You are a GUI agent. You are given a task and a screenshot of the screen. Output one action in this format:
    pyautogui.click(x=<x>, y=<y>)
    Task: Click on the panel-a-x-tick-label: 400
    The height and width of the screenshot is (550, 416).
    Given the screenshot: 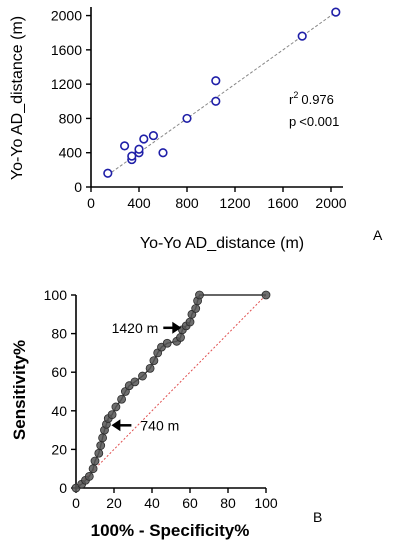 What is the action you would take?
    pyautogui.click(x=139, y=203)
    